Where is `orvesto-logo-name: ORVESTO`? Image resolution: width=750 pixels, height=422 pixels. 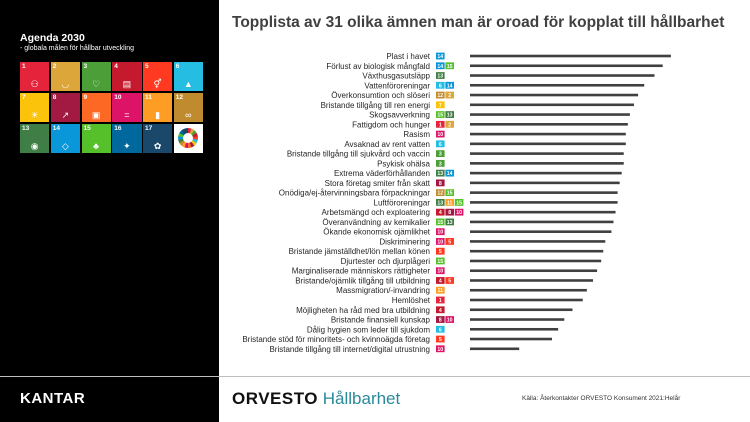 orvesto-logo-name: ORVESTO is located at coordinates (275, 398).